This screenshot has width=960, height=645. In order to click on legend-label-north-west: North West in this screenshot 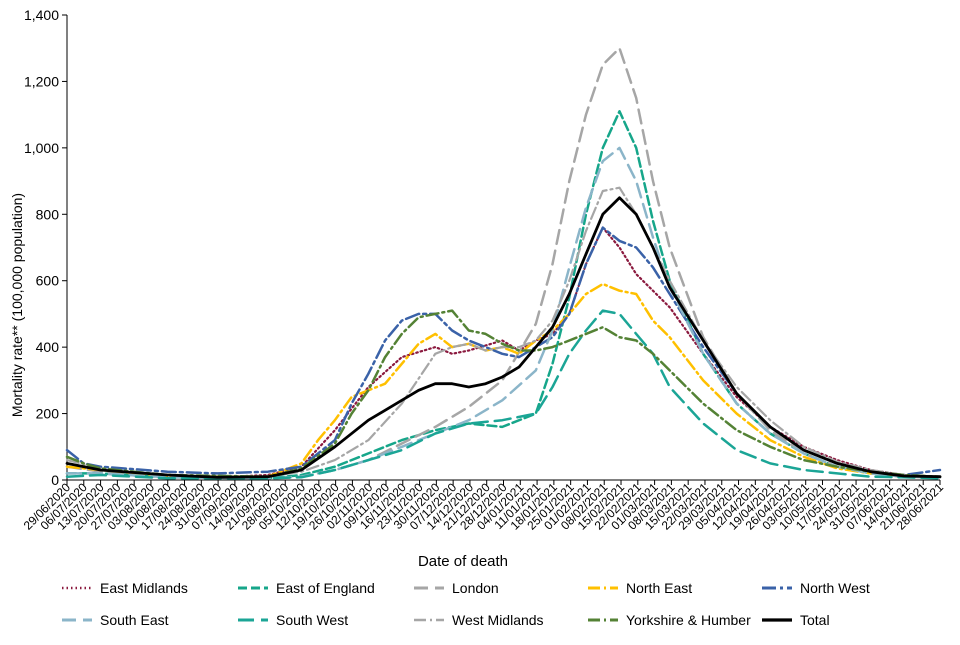, I will do `click(835, 588)`.